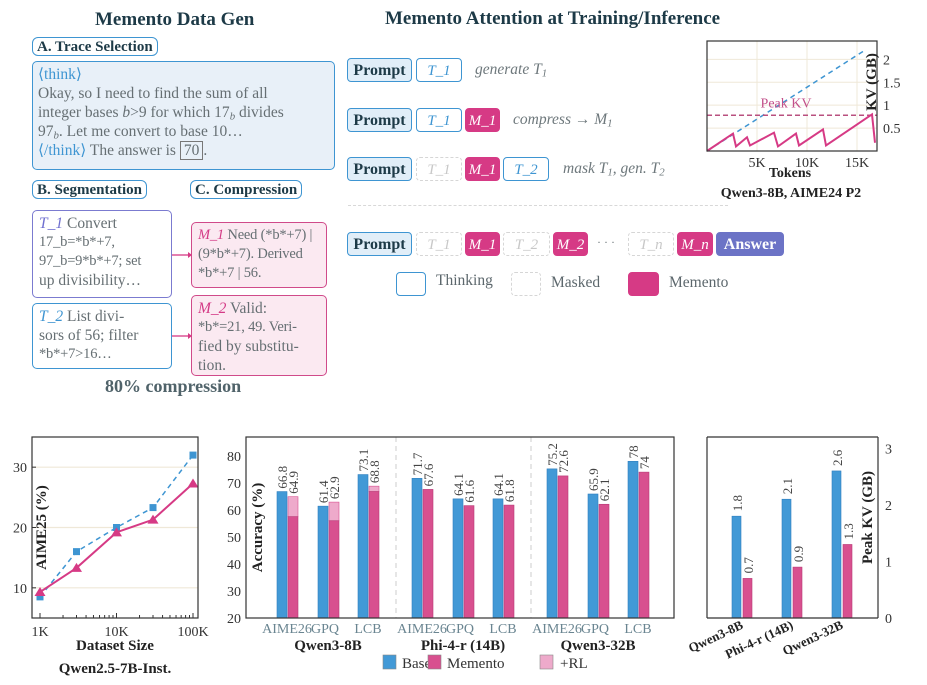 This screenshot has height=685, width=927. Describe the element at coordinates (247, 327) in the screenshot. I see `memento-line: *b*=21, 49. Veri-` at that location.